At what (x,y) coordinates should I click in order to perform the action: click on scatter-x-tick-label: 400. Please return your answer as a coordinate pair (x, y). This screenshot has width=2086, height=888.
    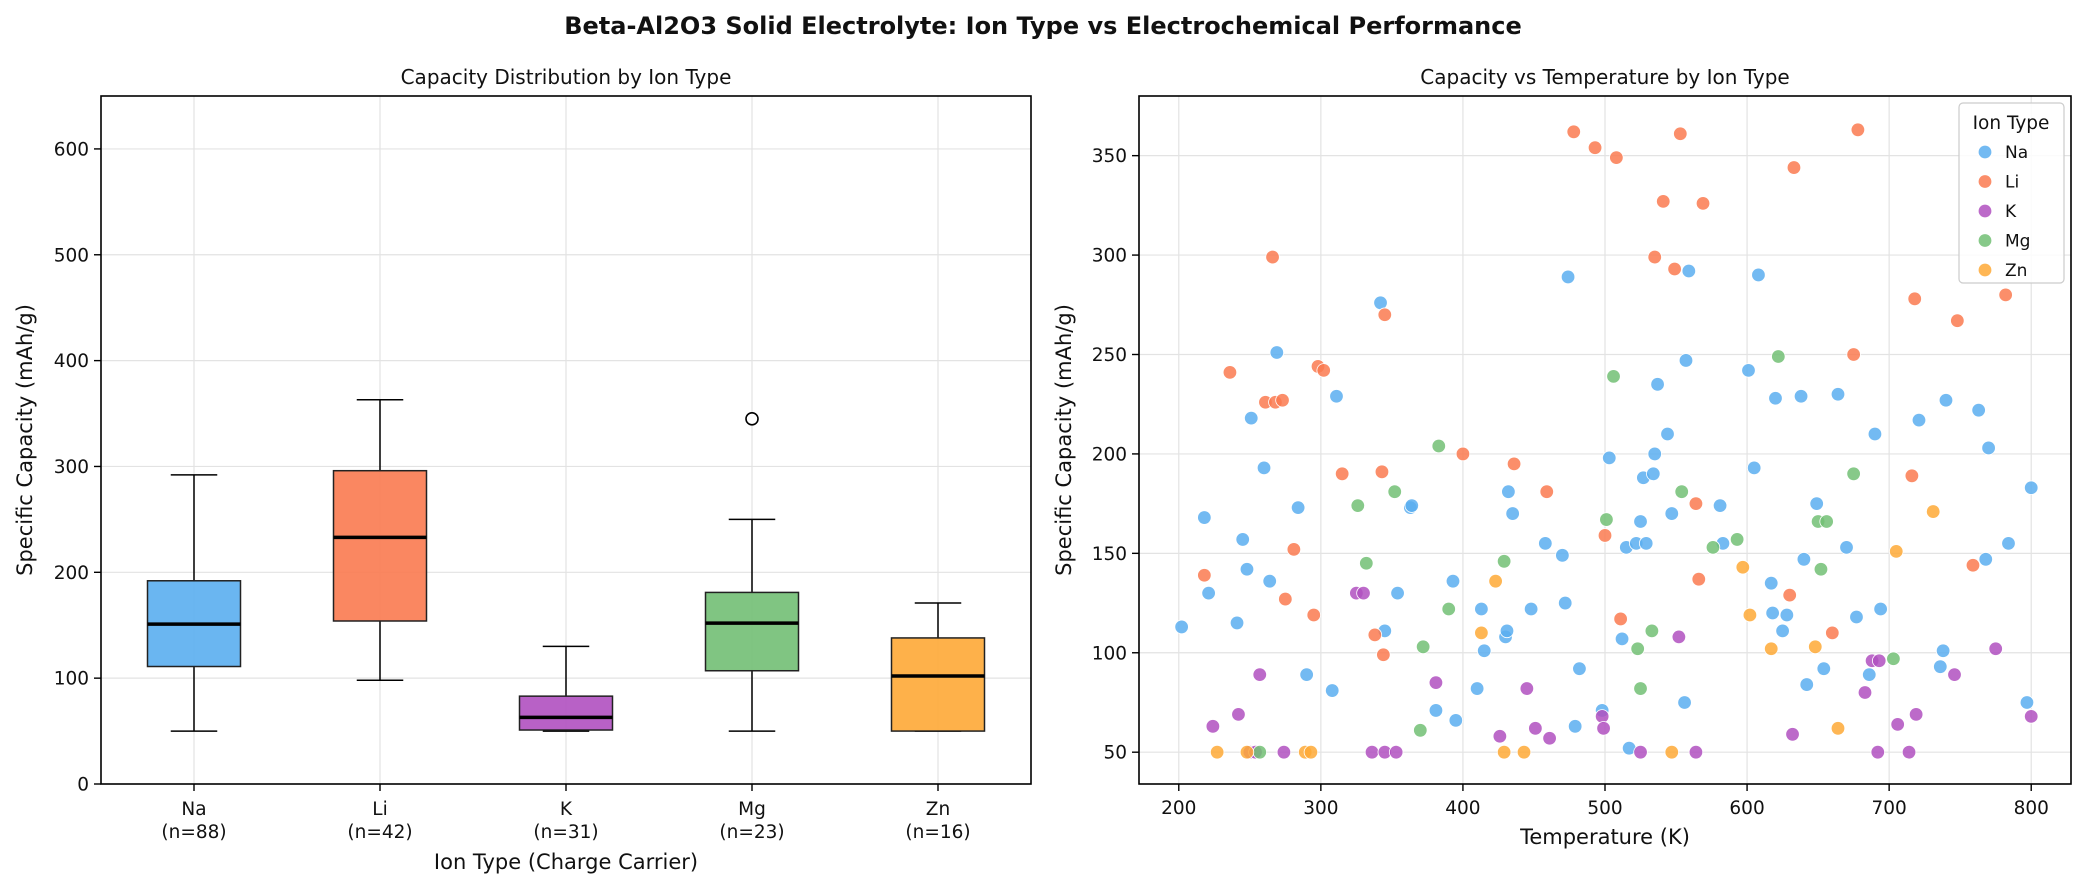
    Looking at the image, I should click on (1462, 808).